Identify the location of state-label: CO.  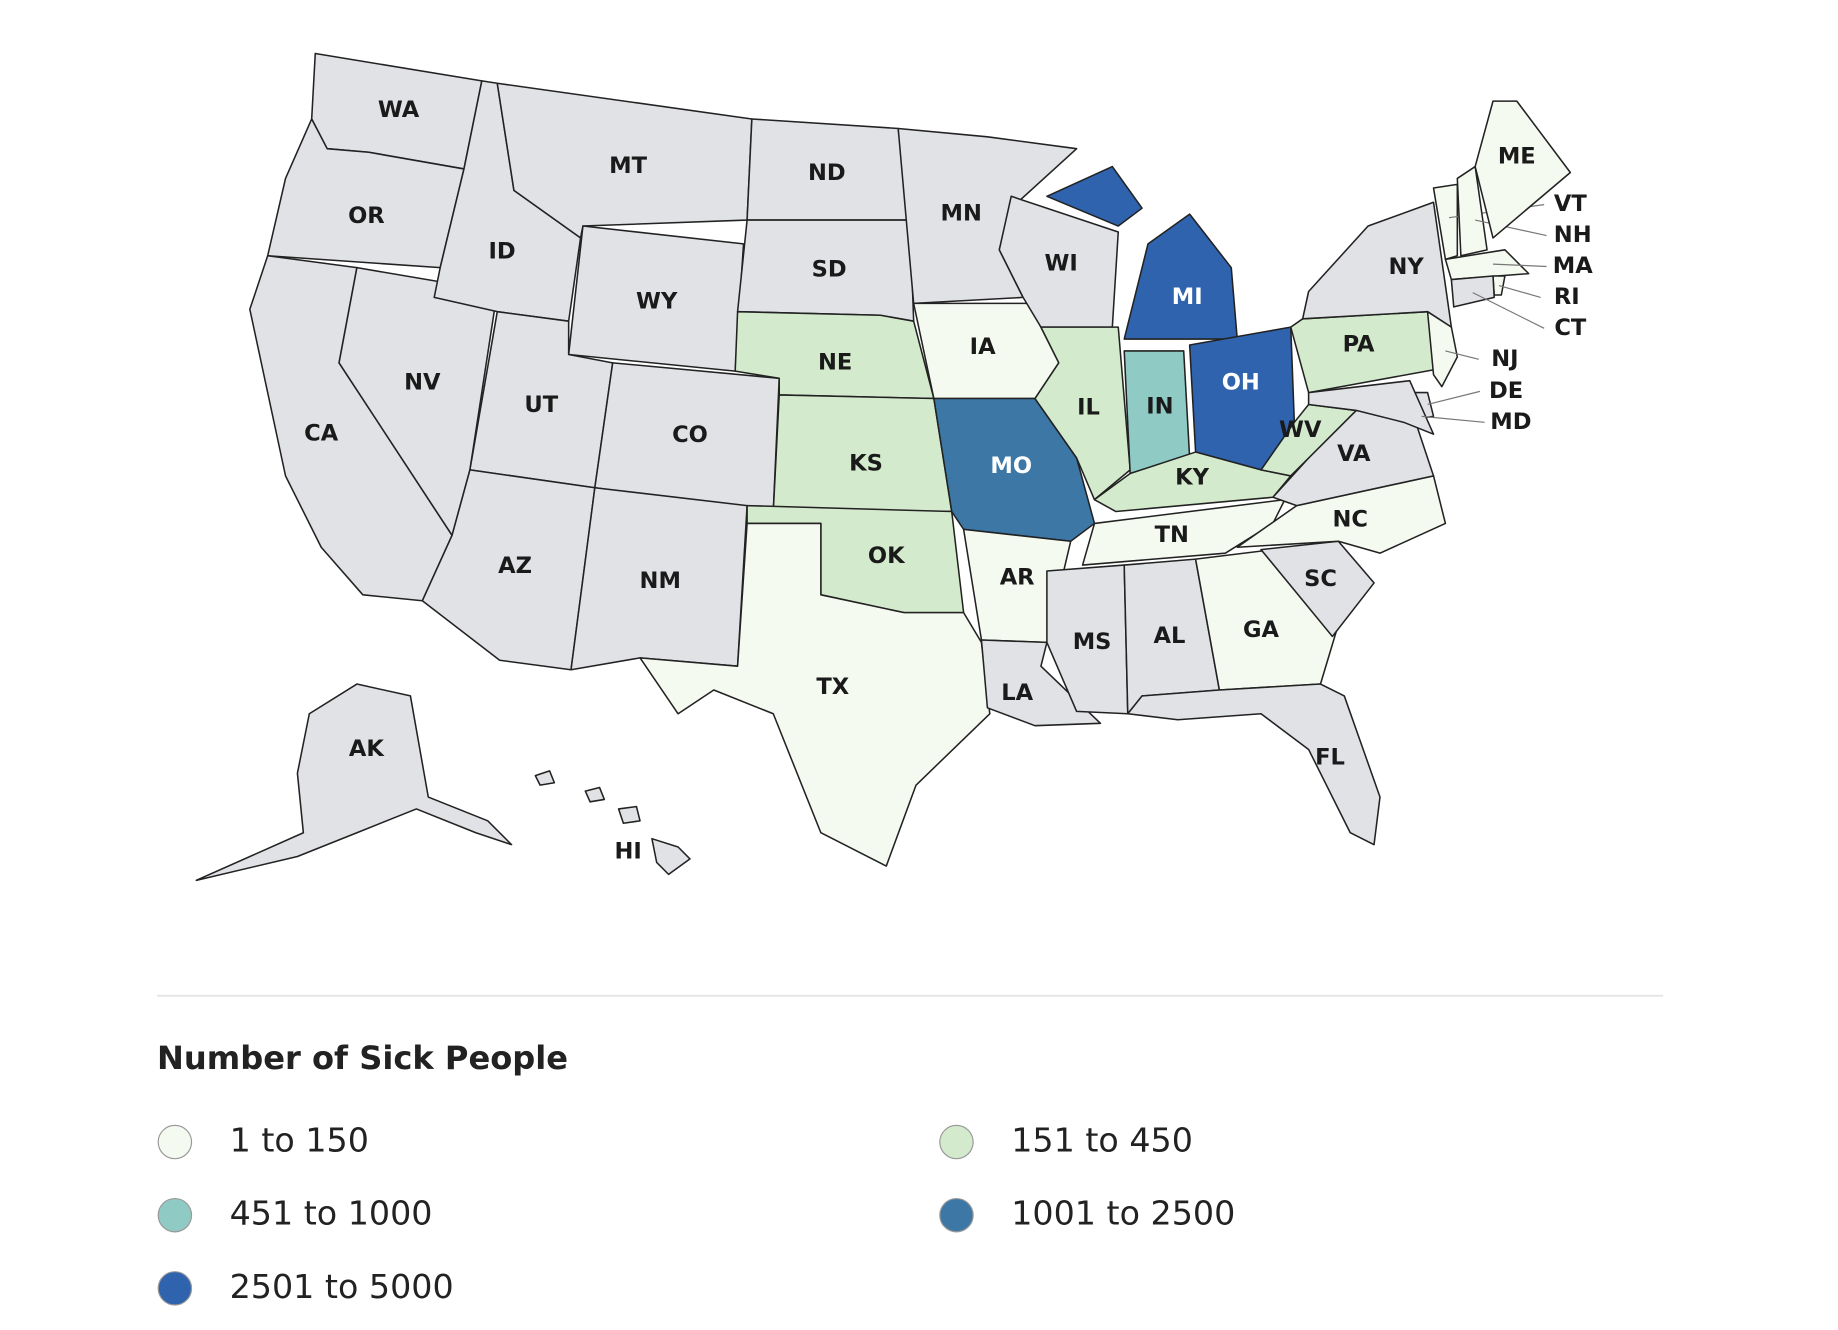
(690, 435).